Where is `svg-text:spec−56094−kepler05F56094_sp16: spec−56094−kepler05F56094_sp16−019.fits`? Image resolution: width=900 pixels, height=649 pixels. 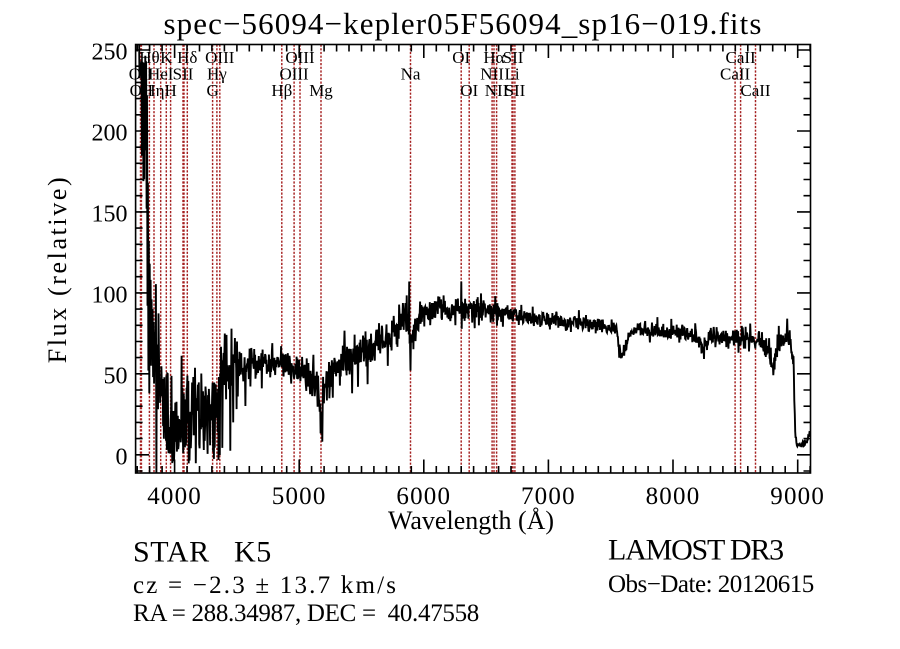
svg-text:spec−56094−kepler05F56094_sp16: spec−56094−kepler05F56094_sp16−019.fits is located at coordinates (462, 23).